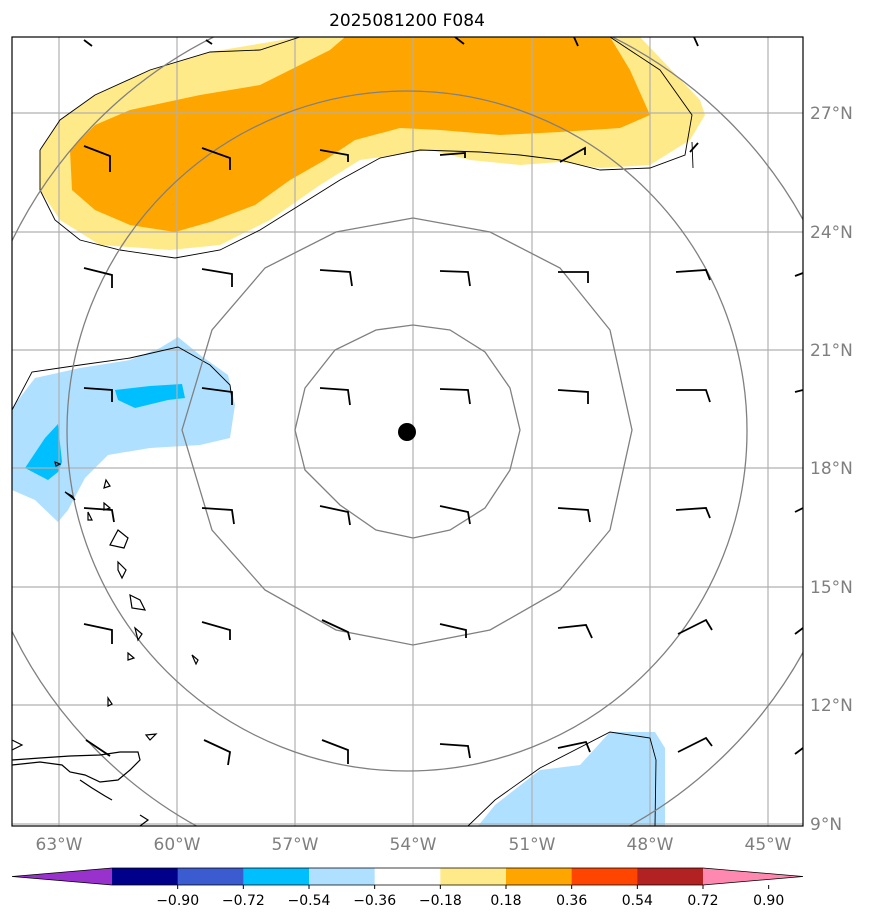 The image size is (873, 924). I want to click on lat-tick-labels: 27°N 24°N 21°N 18°N 15°N 12°N 9°N, so click(831, 469).